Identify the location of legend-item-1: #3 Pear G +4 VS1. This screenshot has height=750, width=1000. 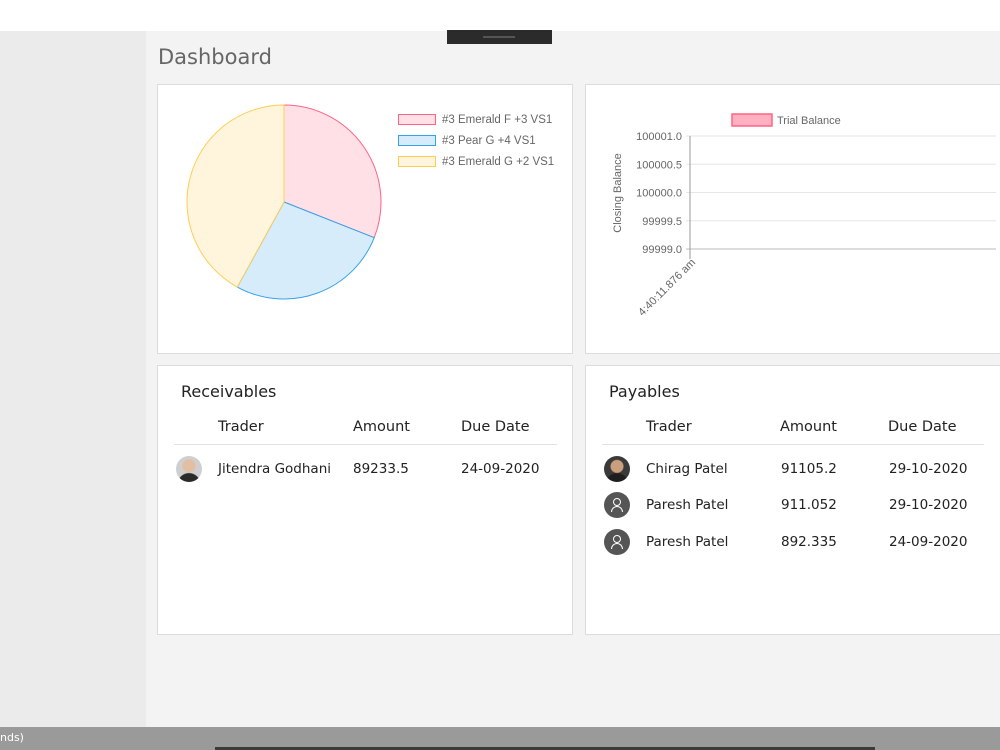
(476, 140).